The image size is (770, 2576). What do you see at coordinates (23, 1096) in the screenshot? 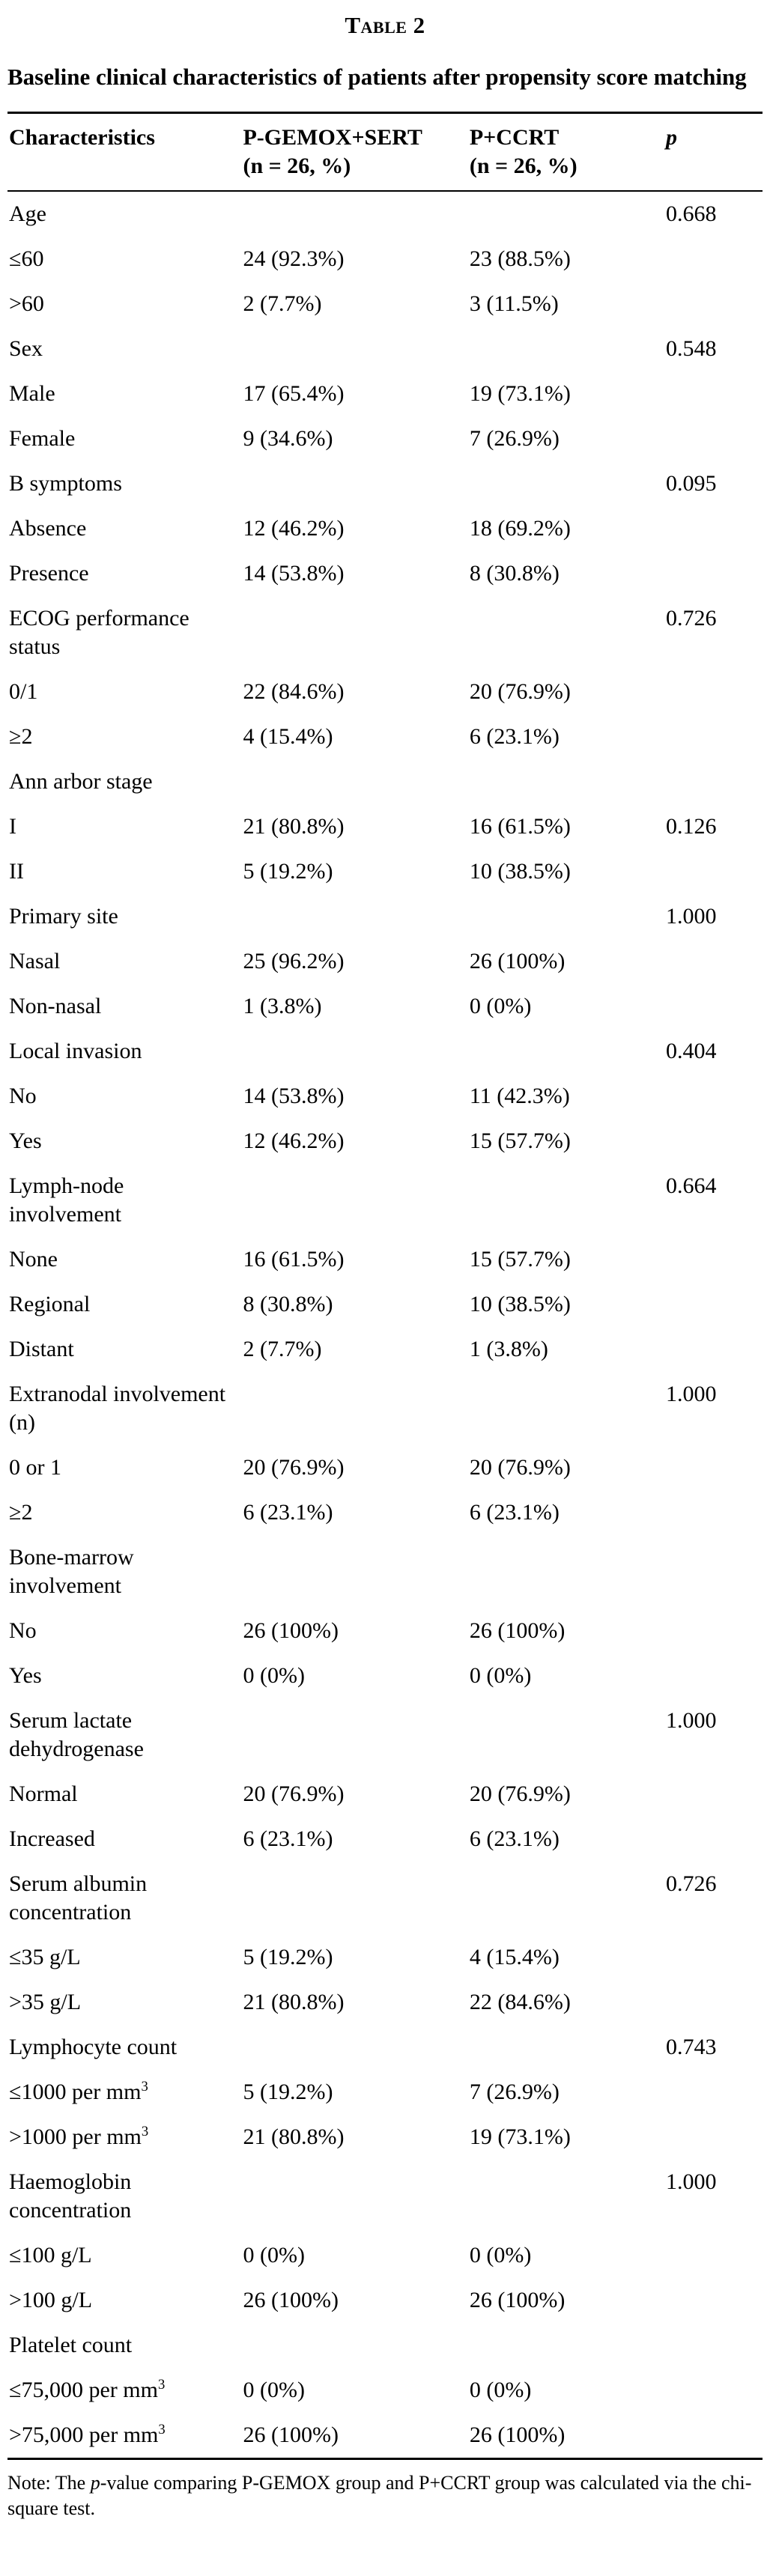
I see `row-label: No` at bounding box center [23, 1096].